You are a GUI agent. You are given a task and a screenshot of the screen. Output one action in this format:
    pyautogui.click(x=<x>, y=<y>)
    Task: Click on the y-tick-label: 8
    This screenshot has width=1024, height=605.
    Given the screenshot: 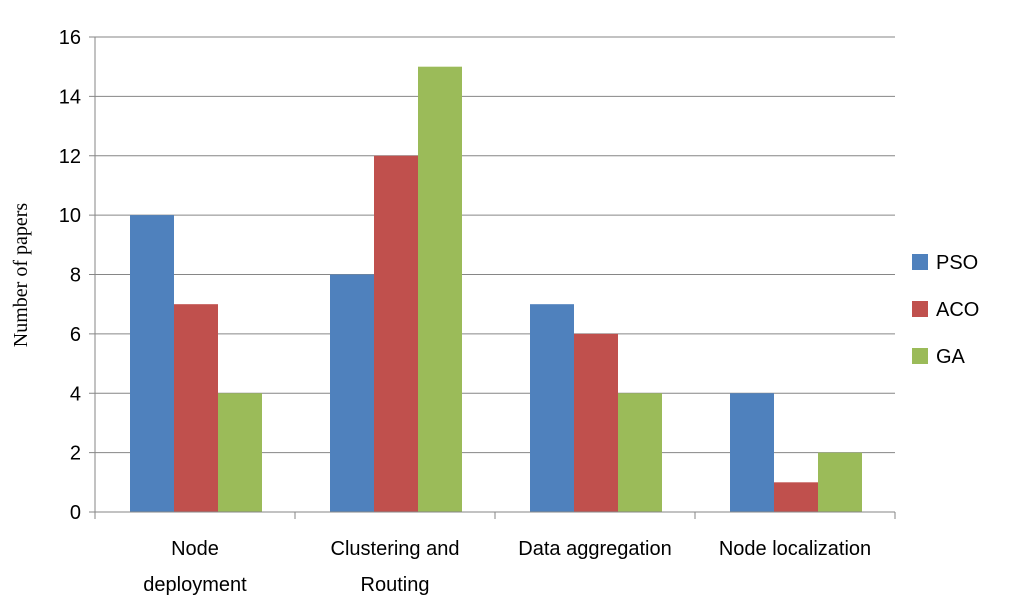 What is the action you would take?
    pyautogui.click(x=75, y=276)
    